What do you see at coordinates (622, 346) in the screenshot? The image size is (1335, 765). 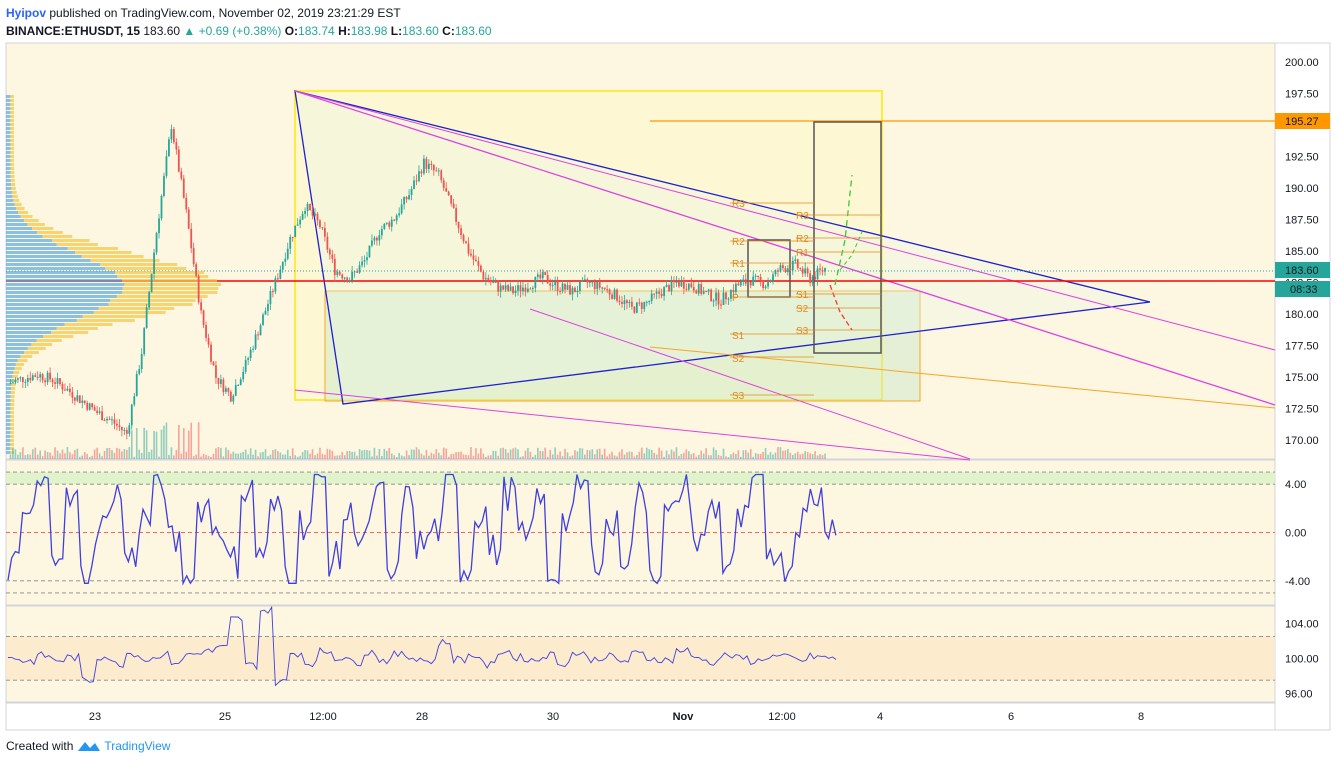 I see `green-zone` at bounding box center [622, 346].